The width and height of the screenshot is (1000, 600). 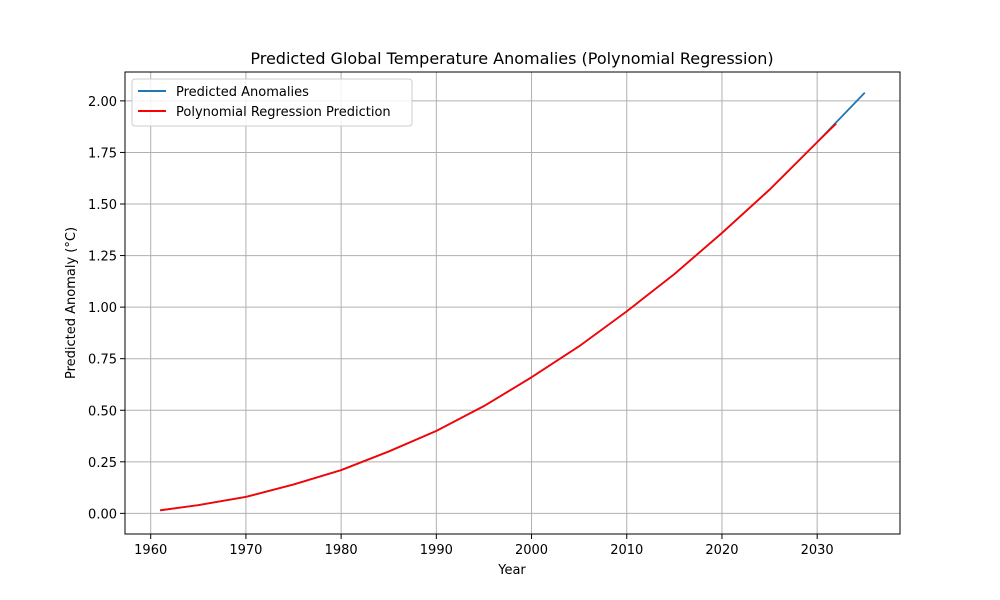 What do you see at coordinates (511, 570) in the screenshot?
I see `x-axis-label: Year` at bounding box center [511, 570].